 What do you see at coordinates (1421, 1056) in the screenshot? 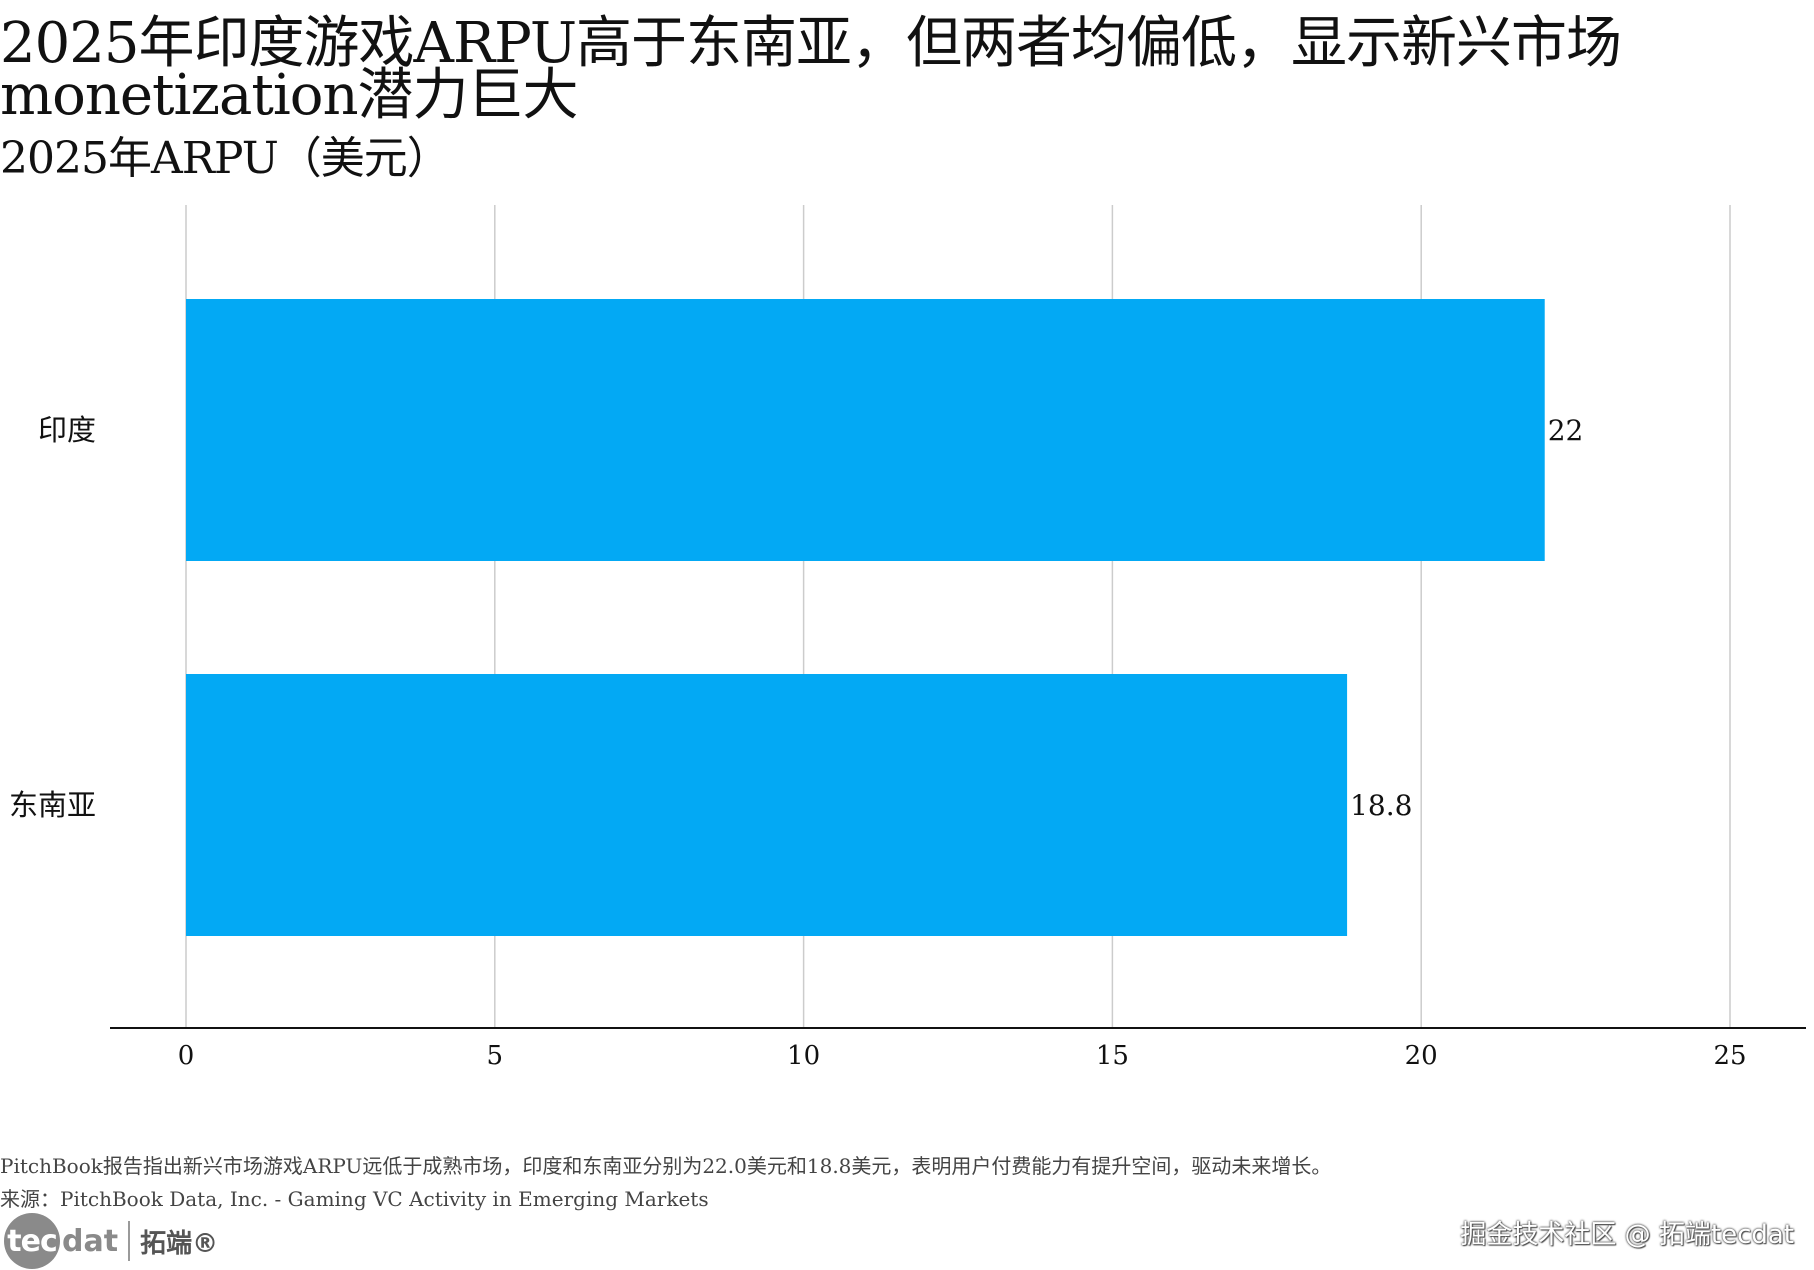
I see `x-tick-label: 20` at bounding box center [1421, 1056].